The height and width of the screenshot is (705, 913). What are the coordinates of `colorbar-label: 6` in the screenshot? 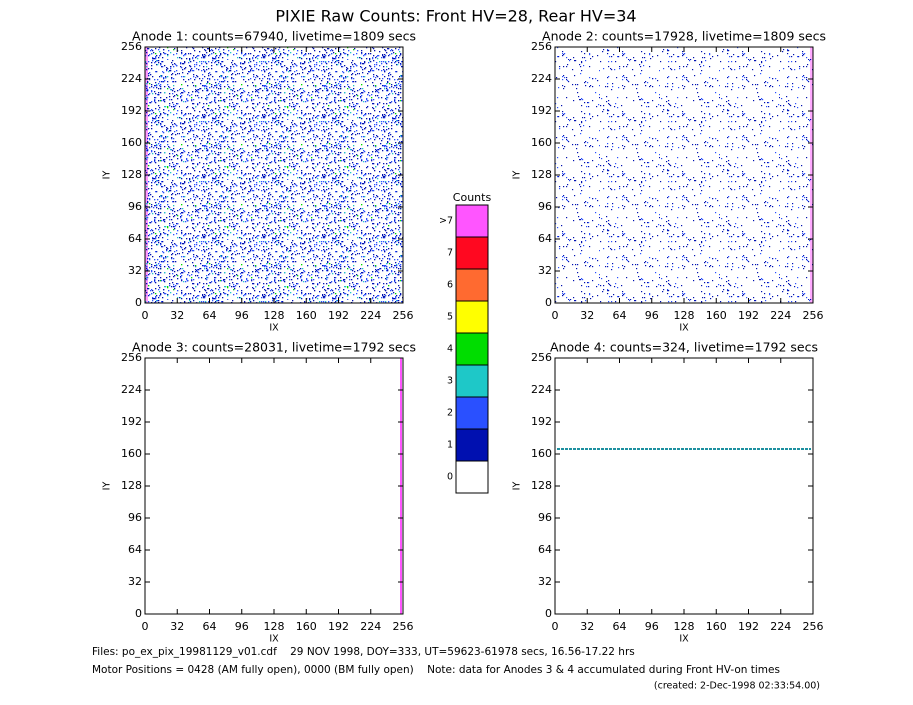 It's located at (450, 285).